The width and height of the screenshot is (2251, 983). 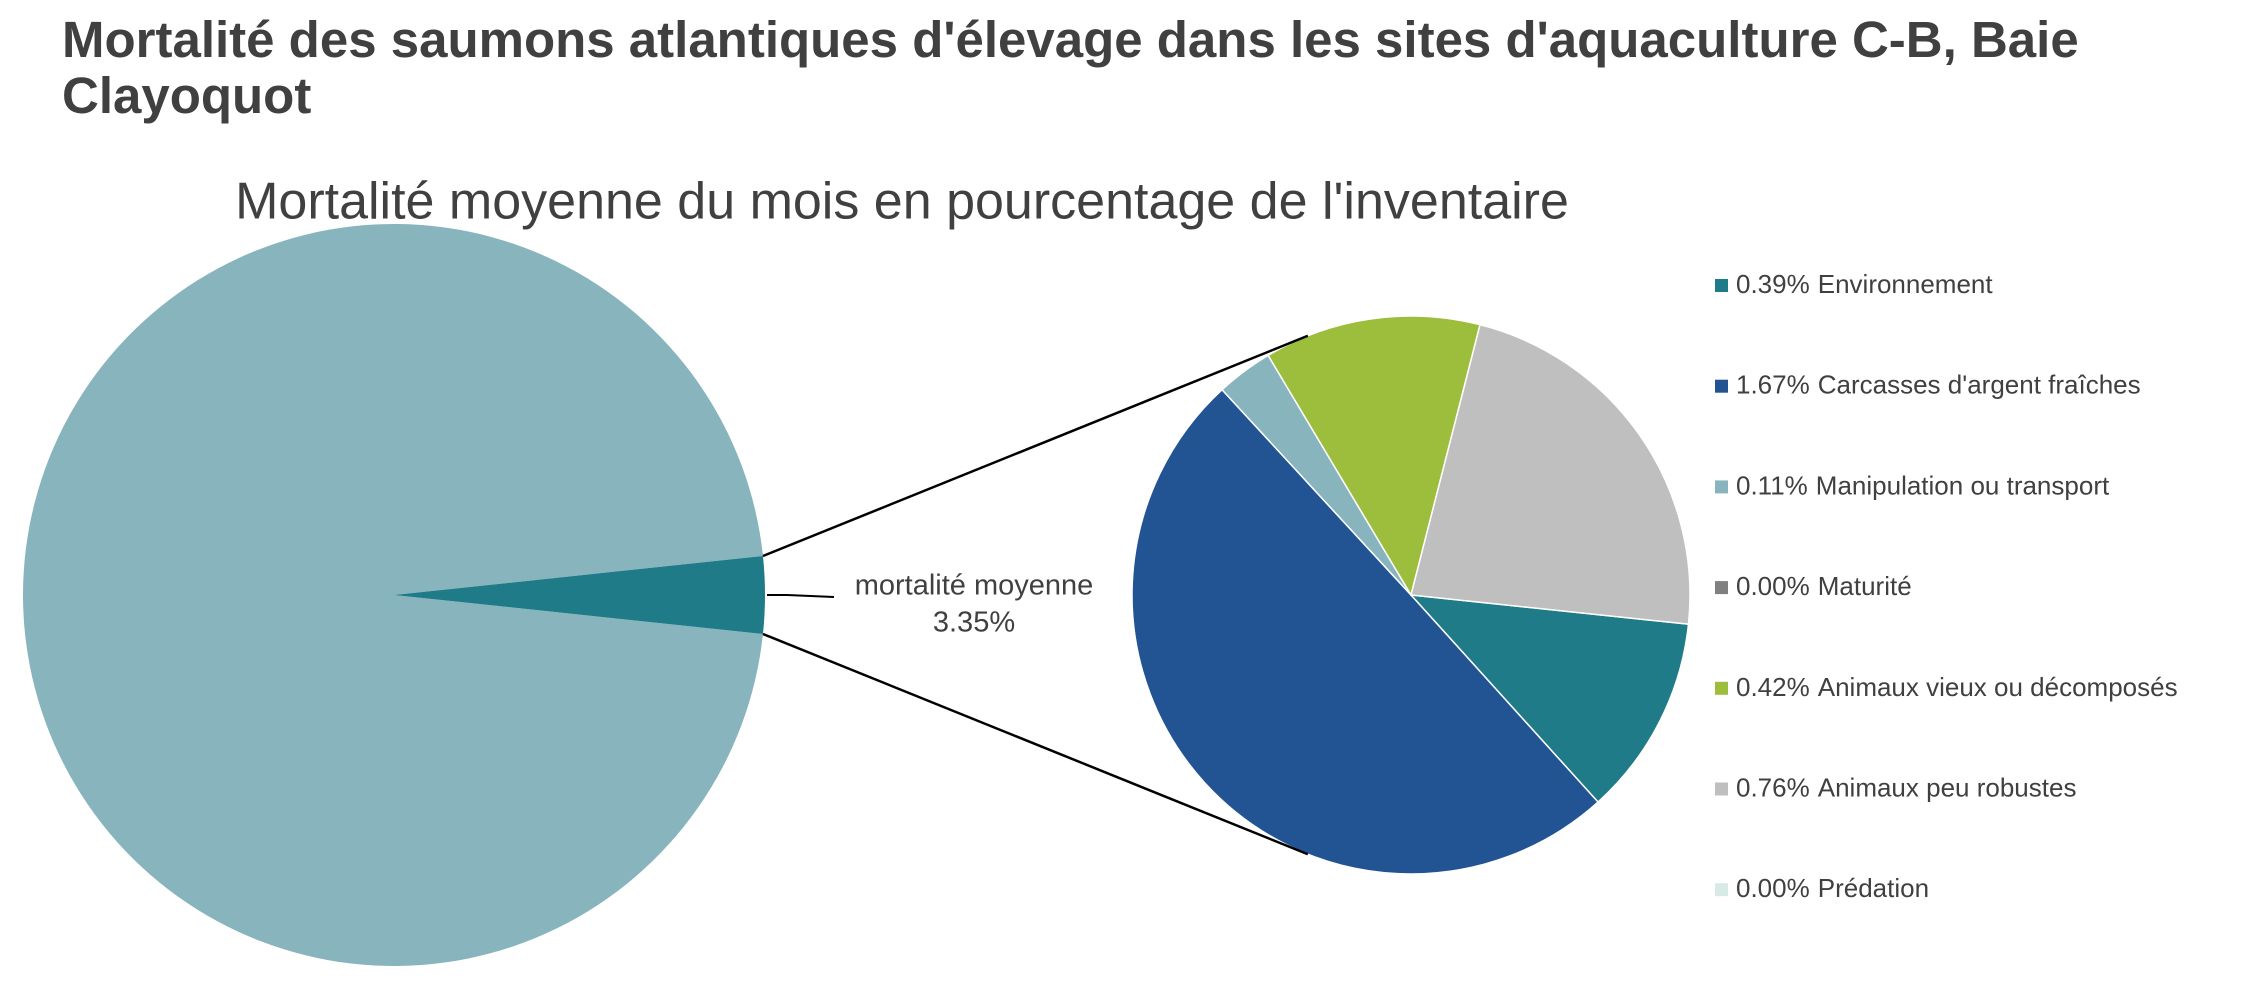 I want to click on legend-value: 0.11%, so click(x=1772, y=485).